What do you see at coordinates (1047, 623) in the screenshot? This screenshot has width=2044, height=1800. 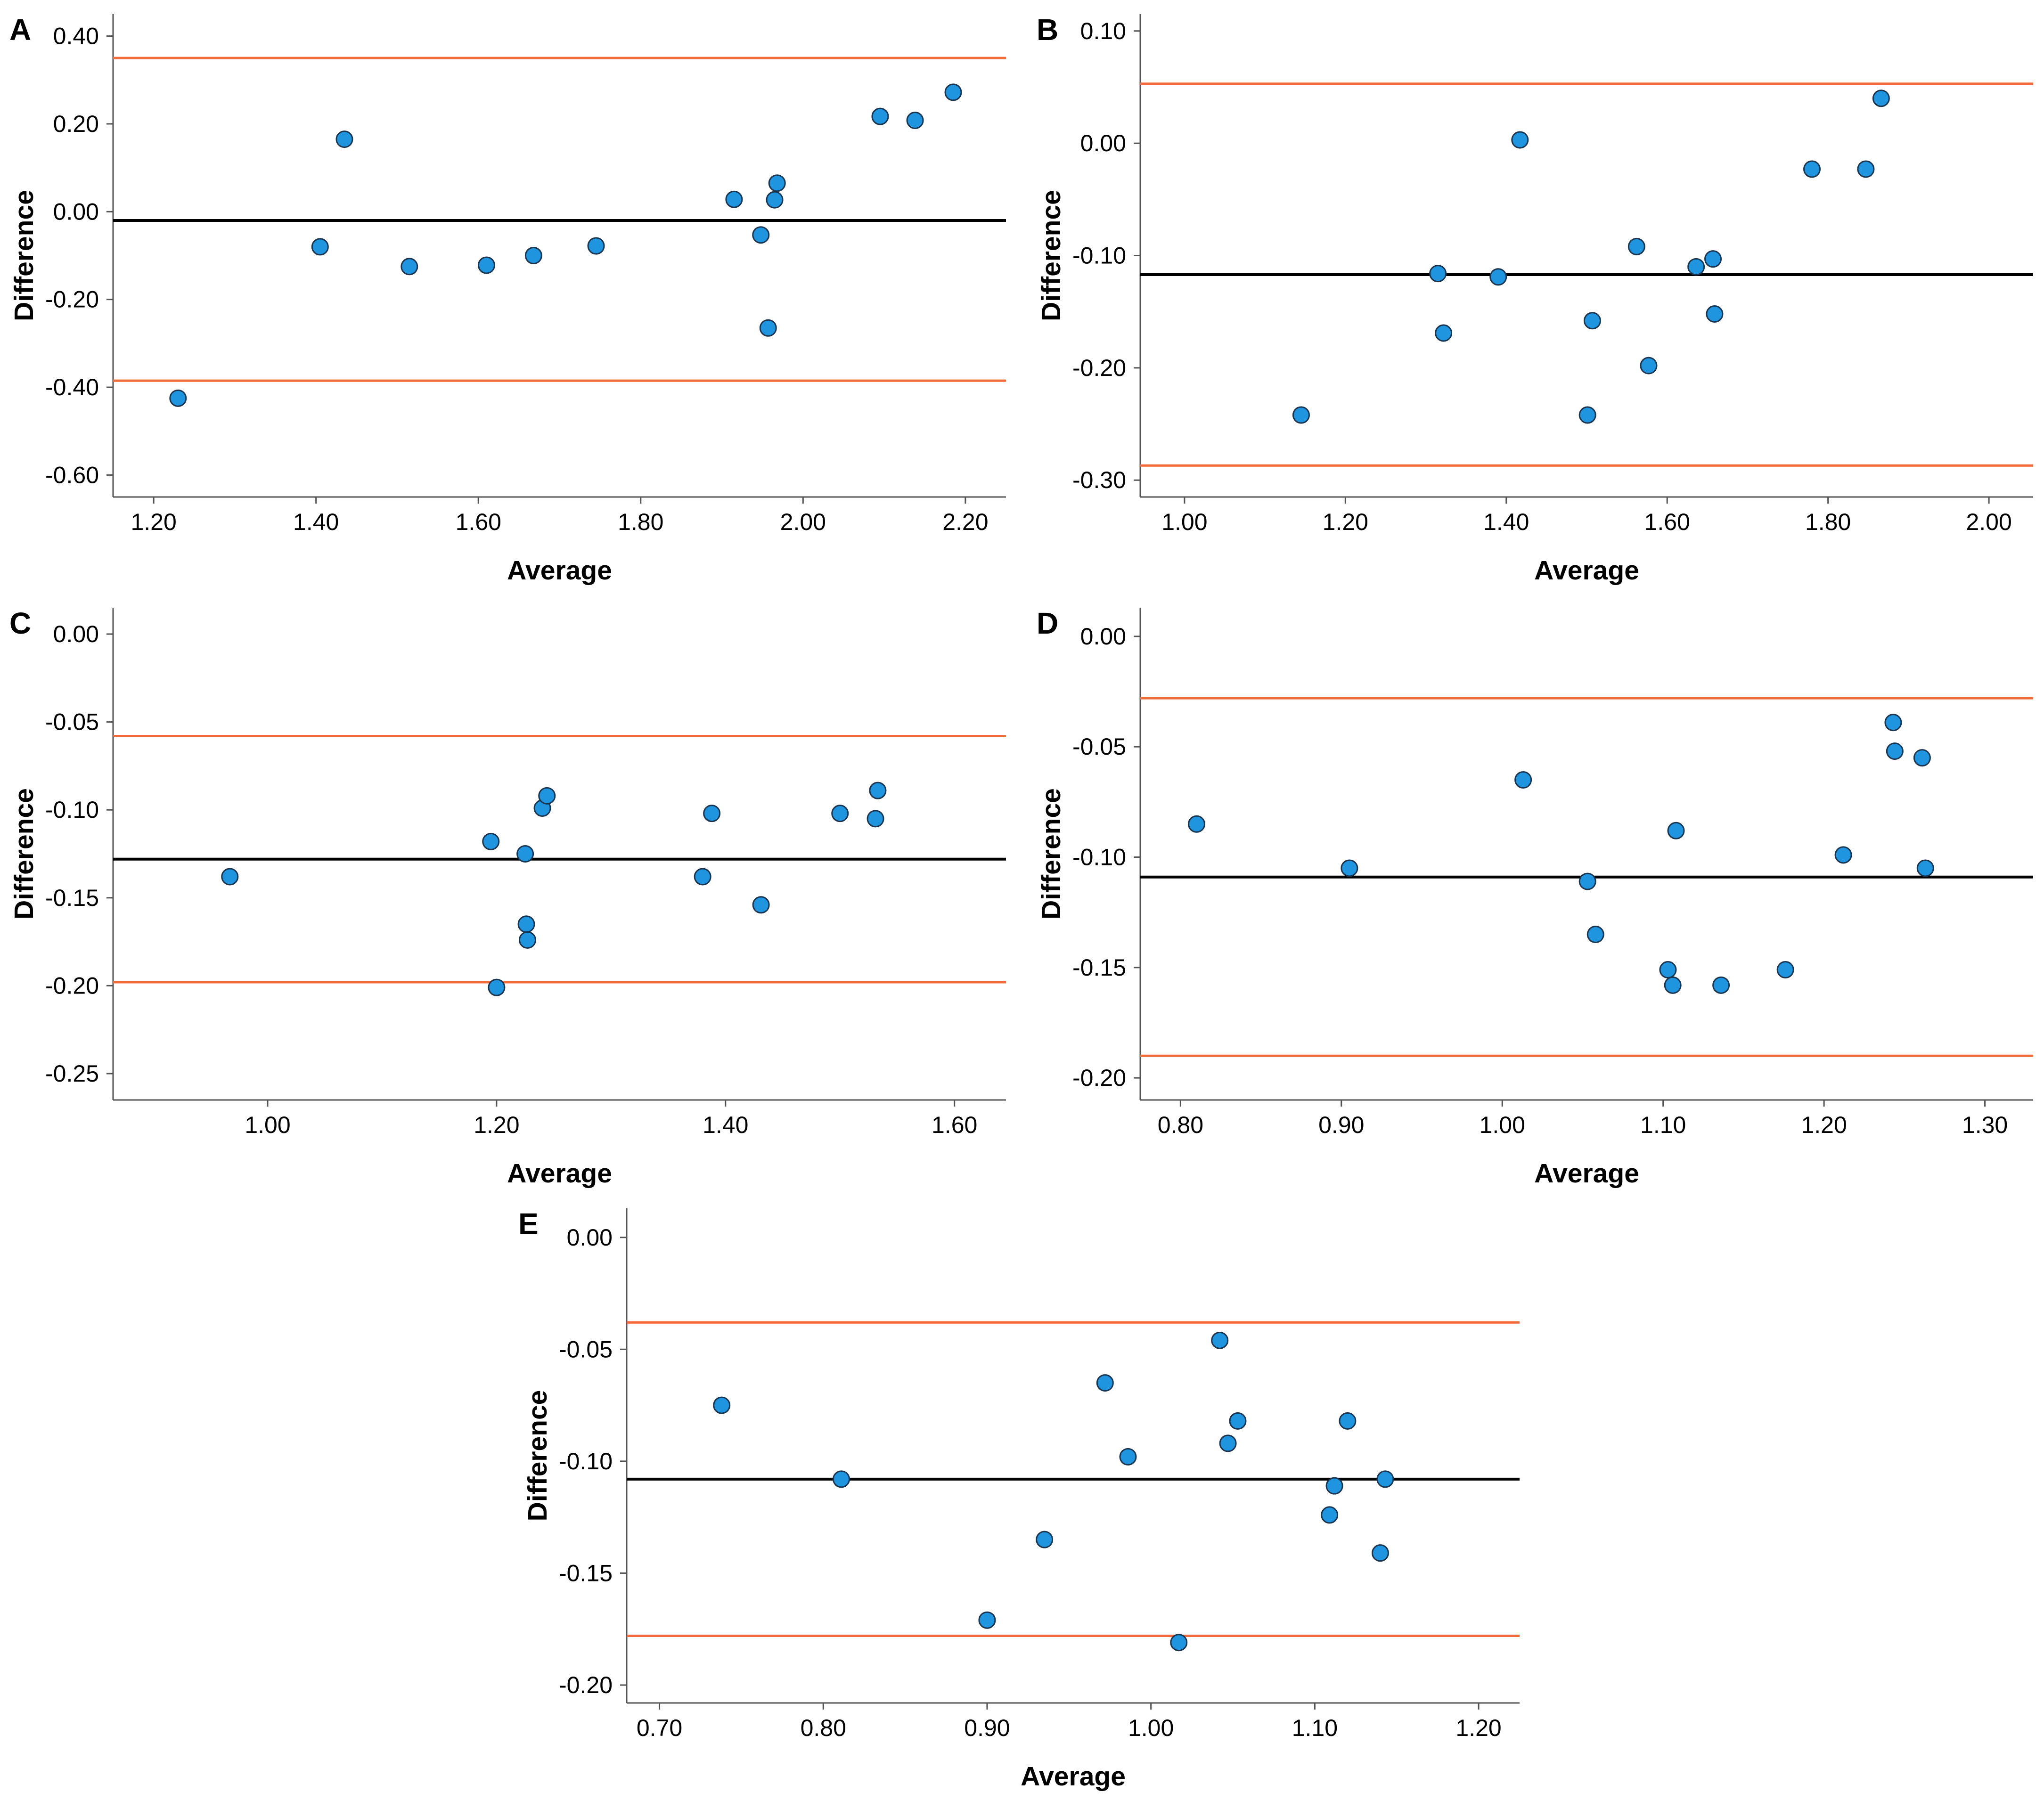 I see `panel-label: D` at bounding box center [1047, 623].